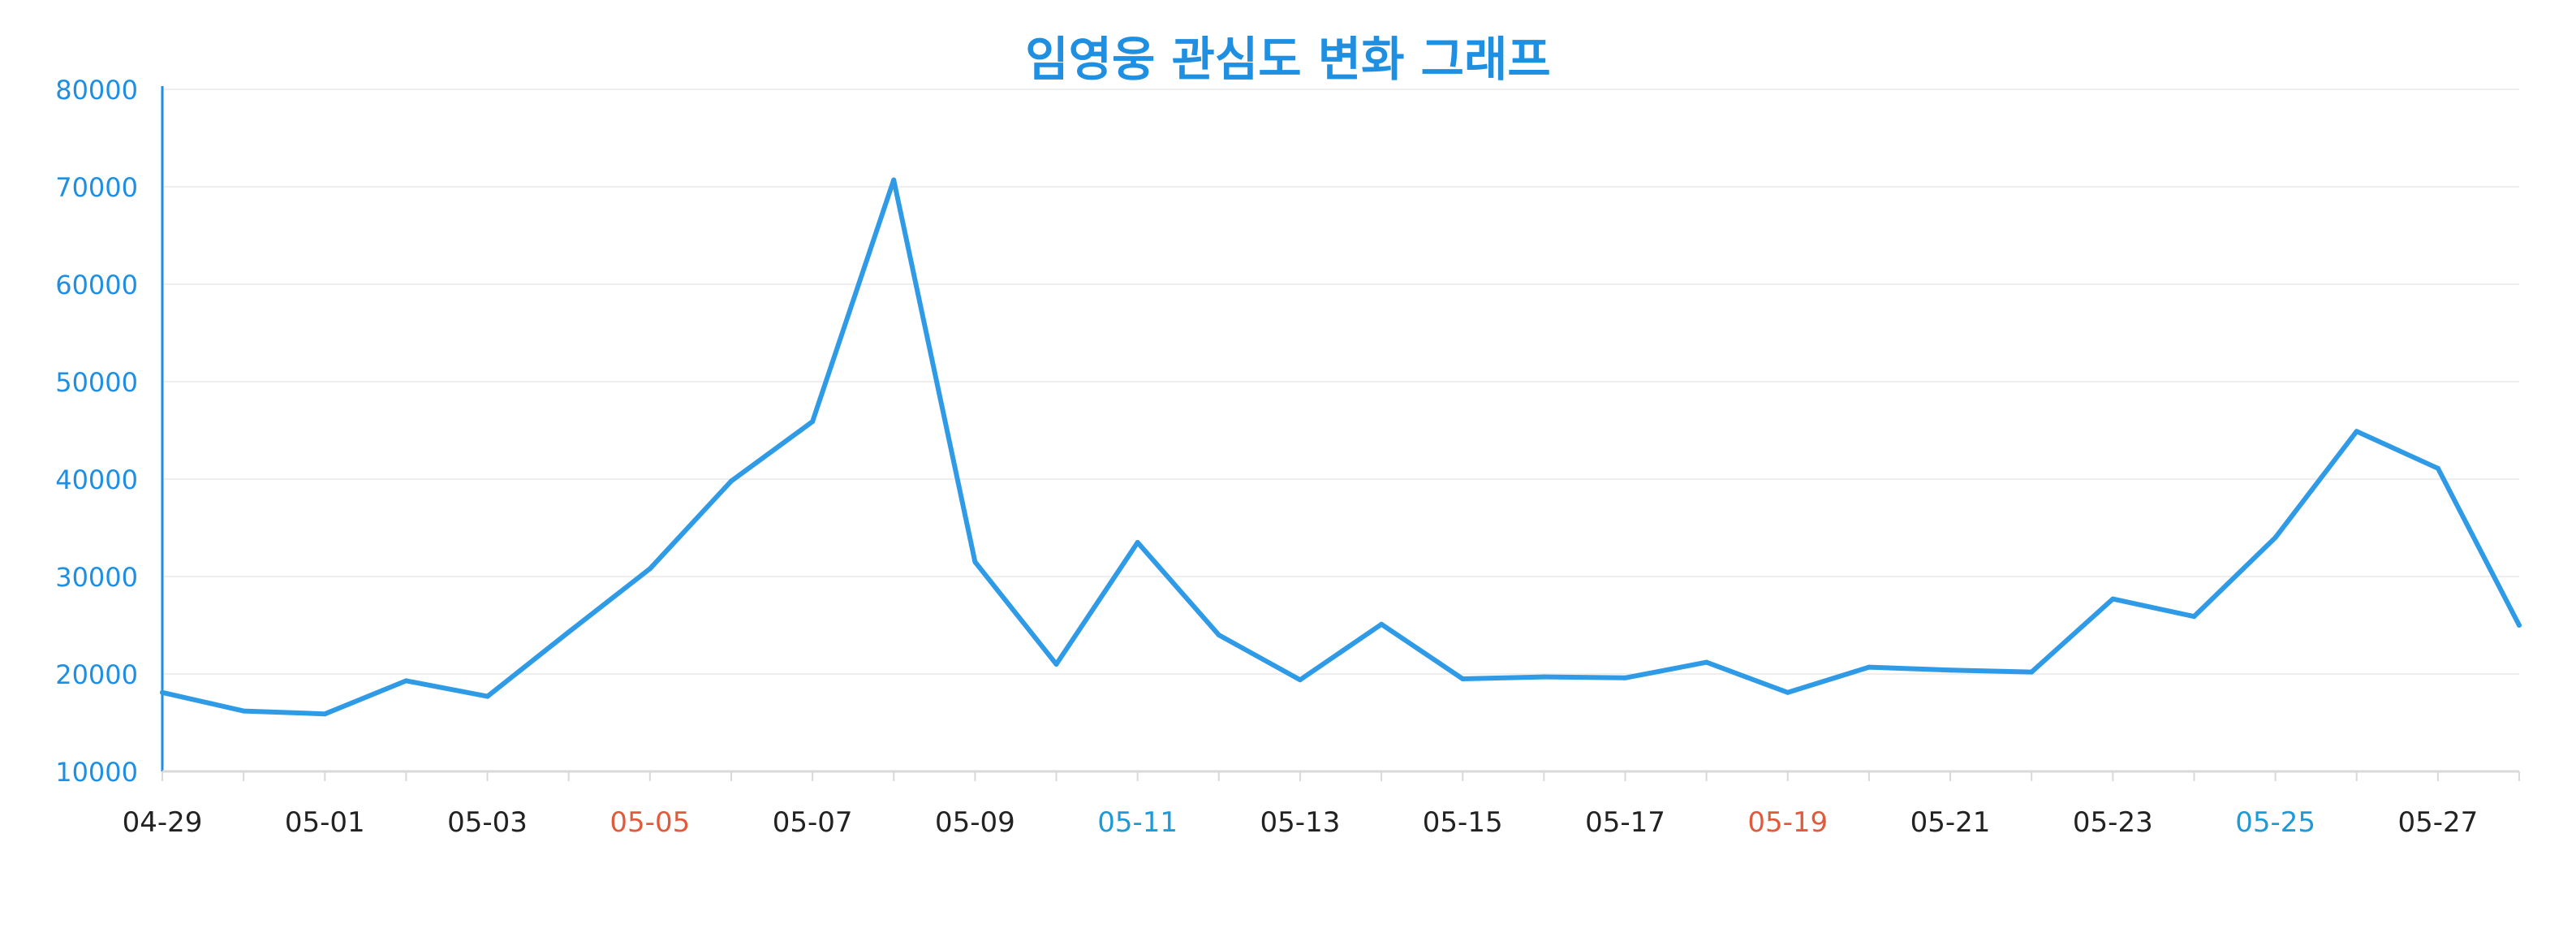  What do you see at coordinates (97, 285) in the screenshot?
I see `y-tick-label: 60000` at bounding box center [97, 285].